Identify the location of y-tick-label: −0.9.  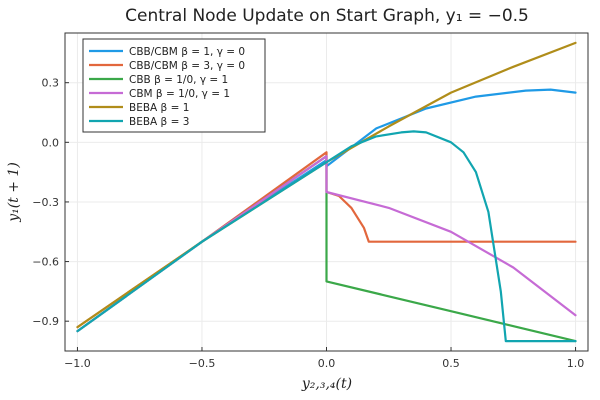
(45, 321).